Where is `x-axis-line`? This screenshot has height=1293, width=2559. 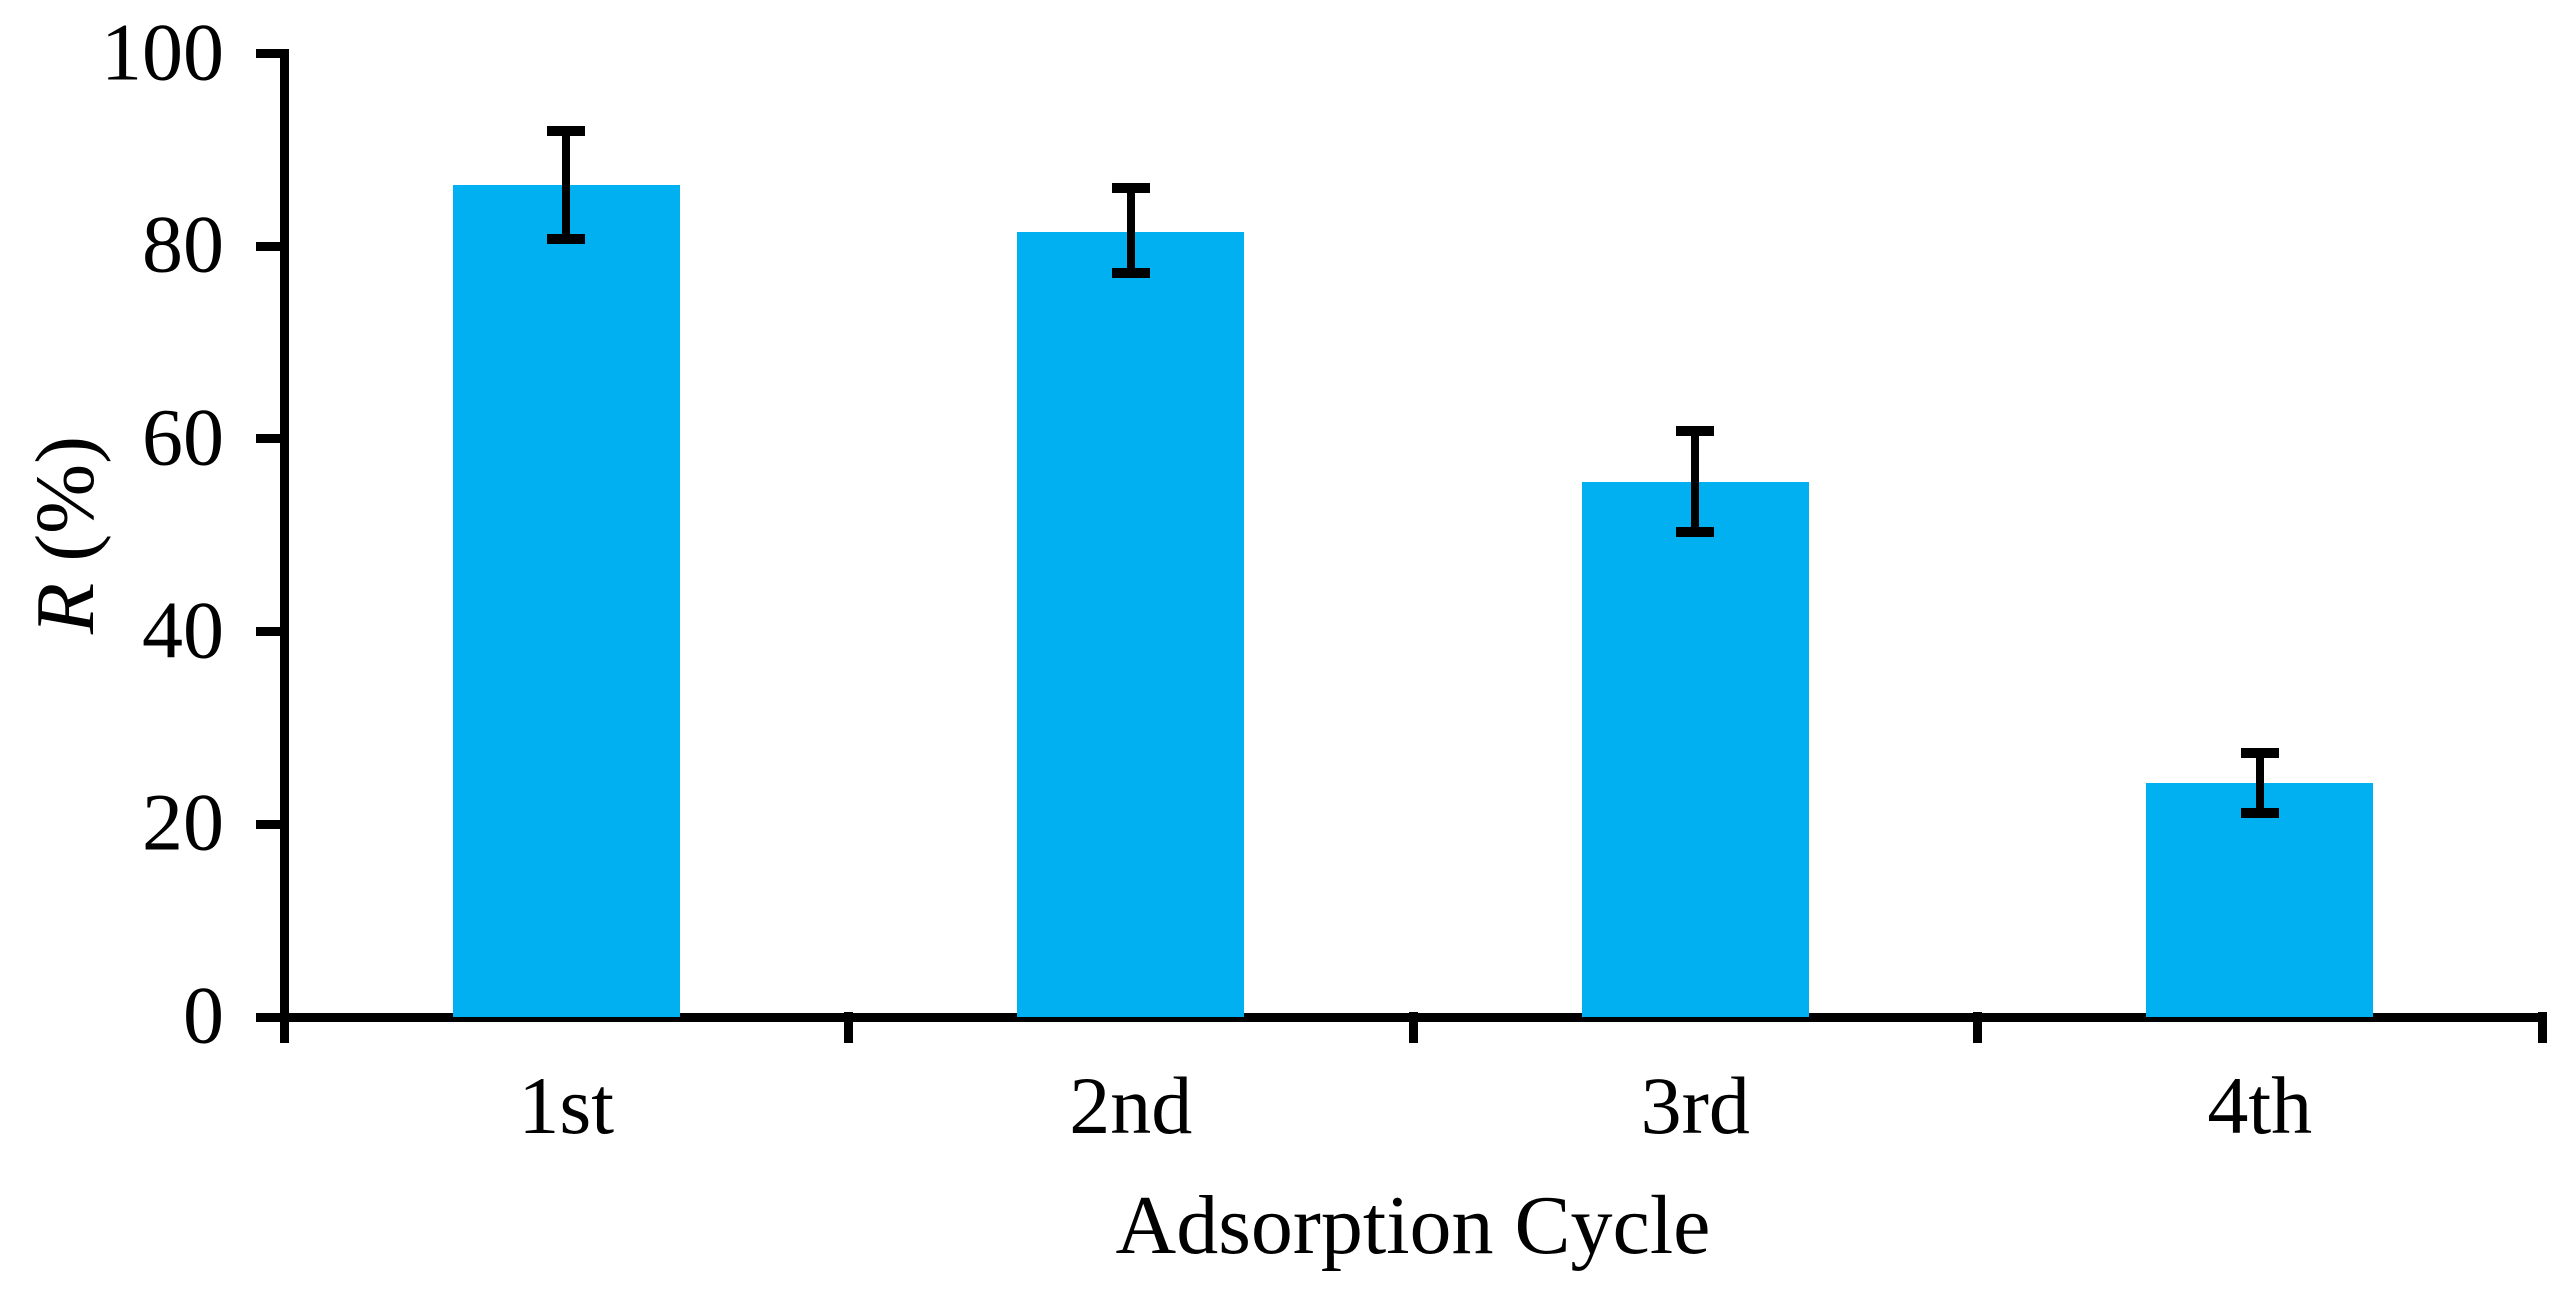 x-axis-line is located at coordinates (1401, 1017).